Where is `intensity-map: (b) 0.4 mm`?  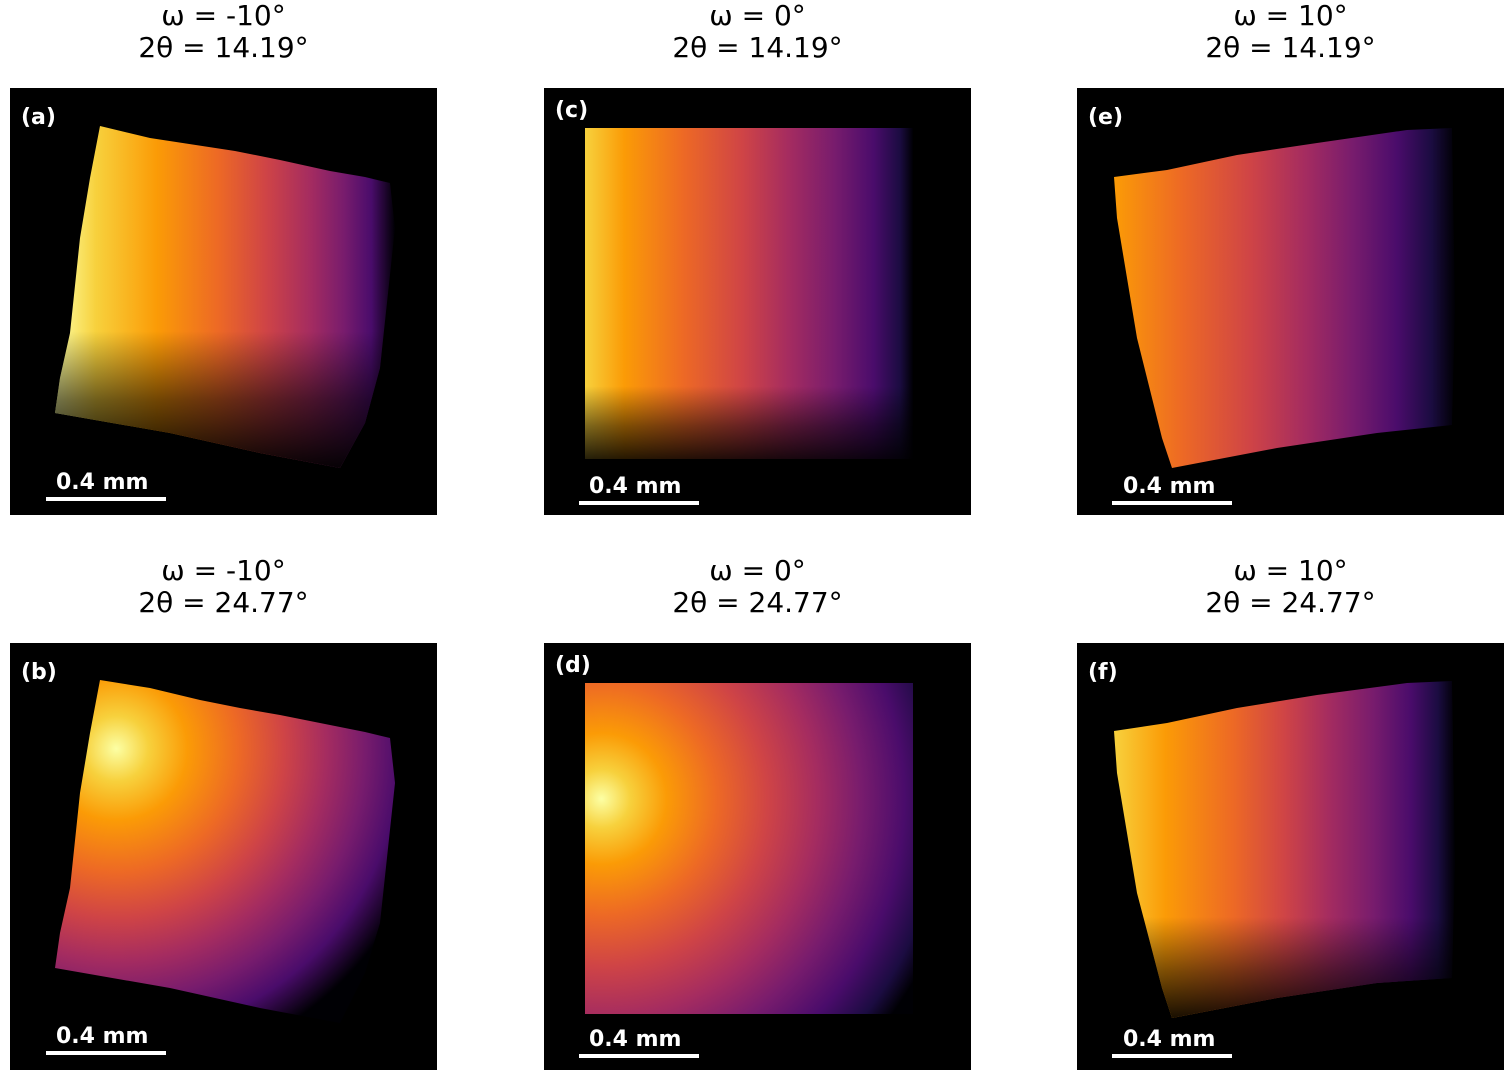 intensity-map: (b) 0.4 mm is located at coordinates (223, 856).